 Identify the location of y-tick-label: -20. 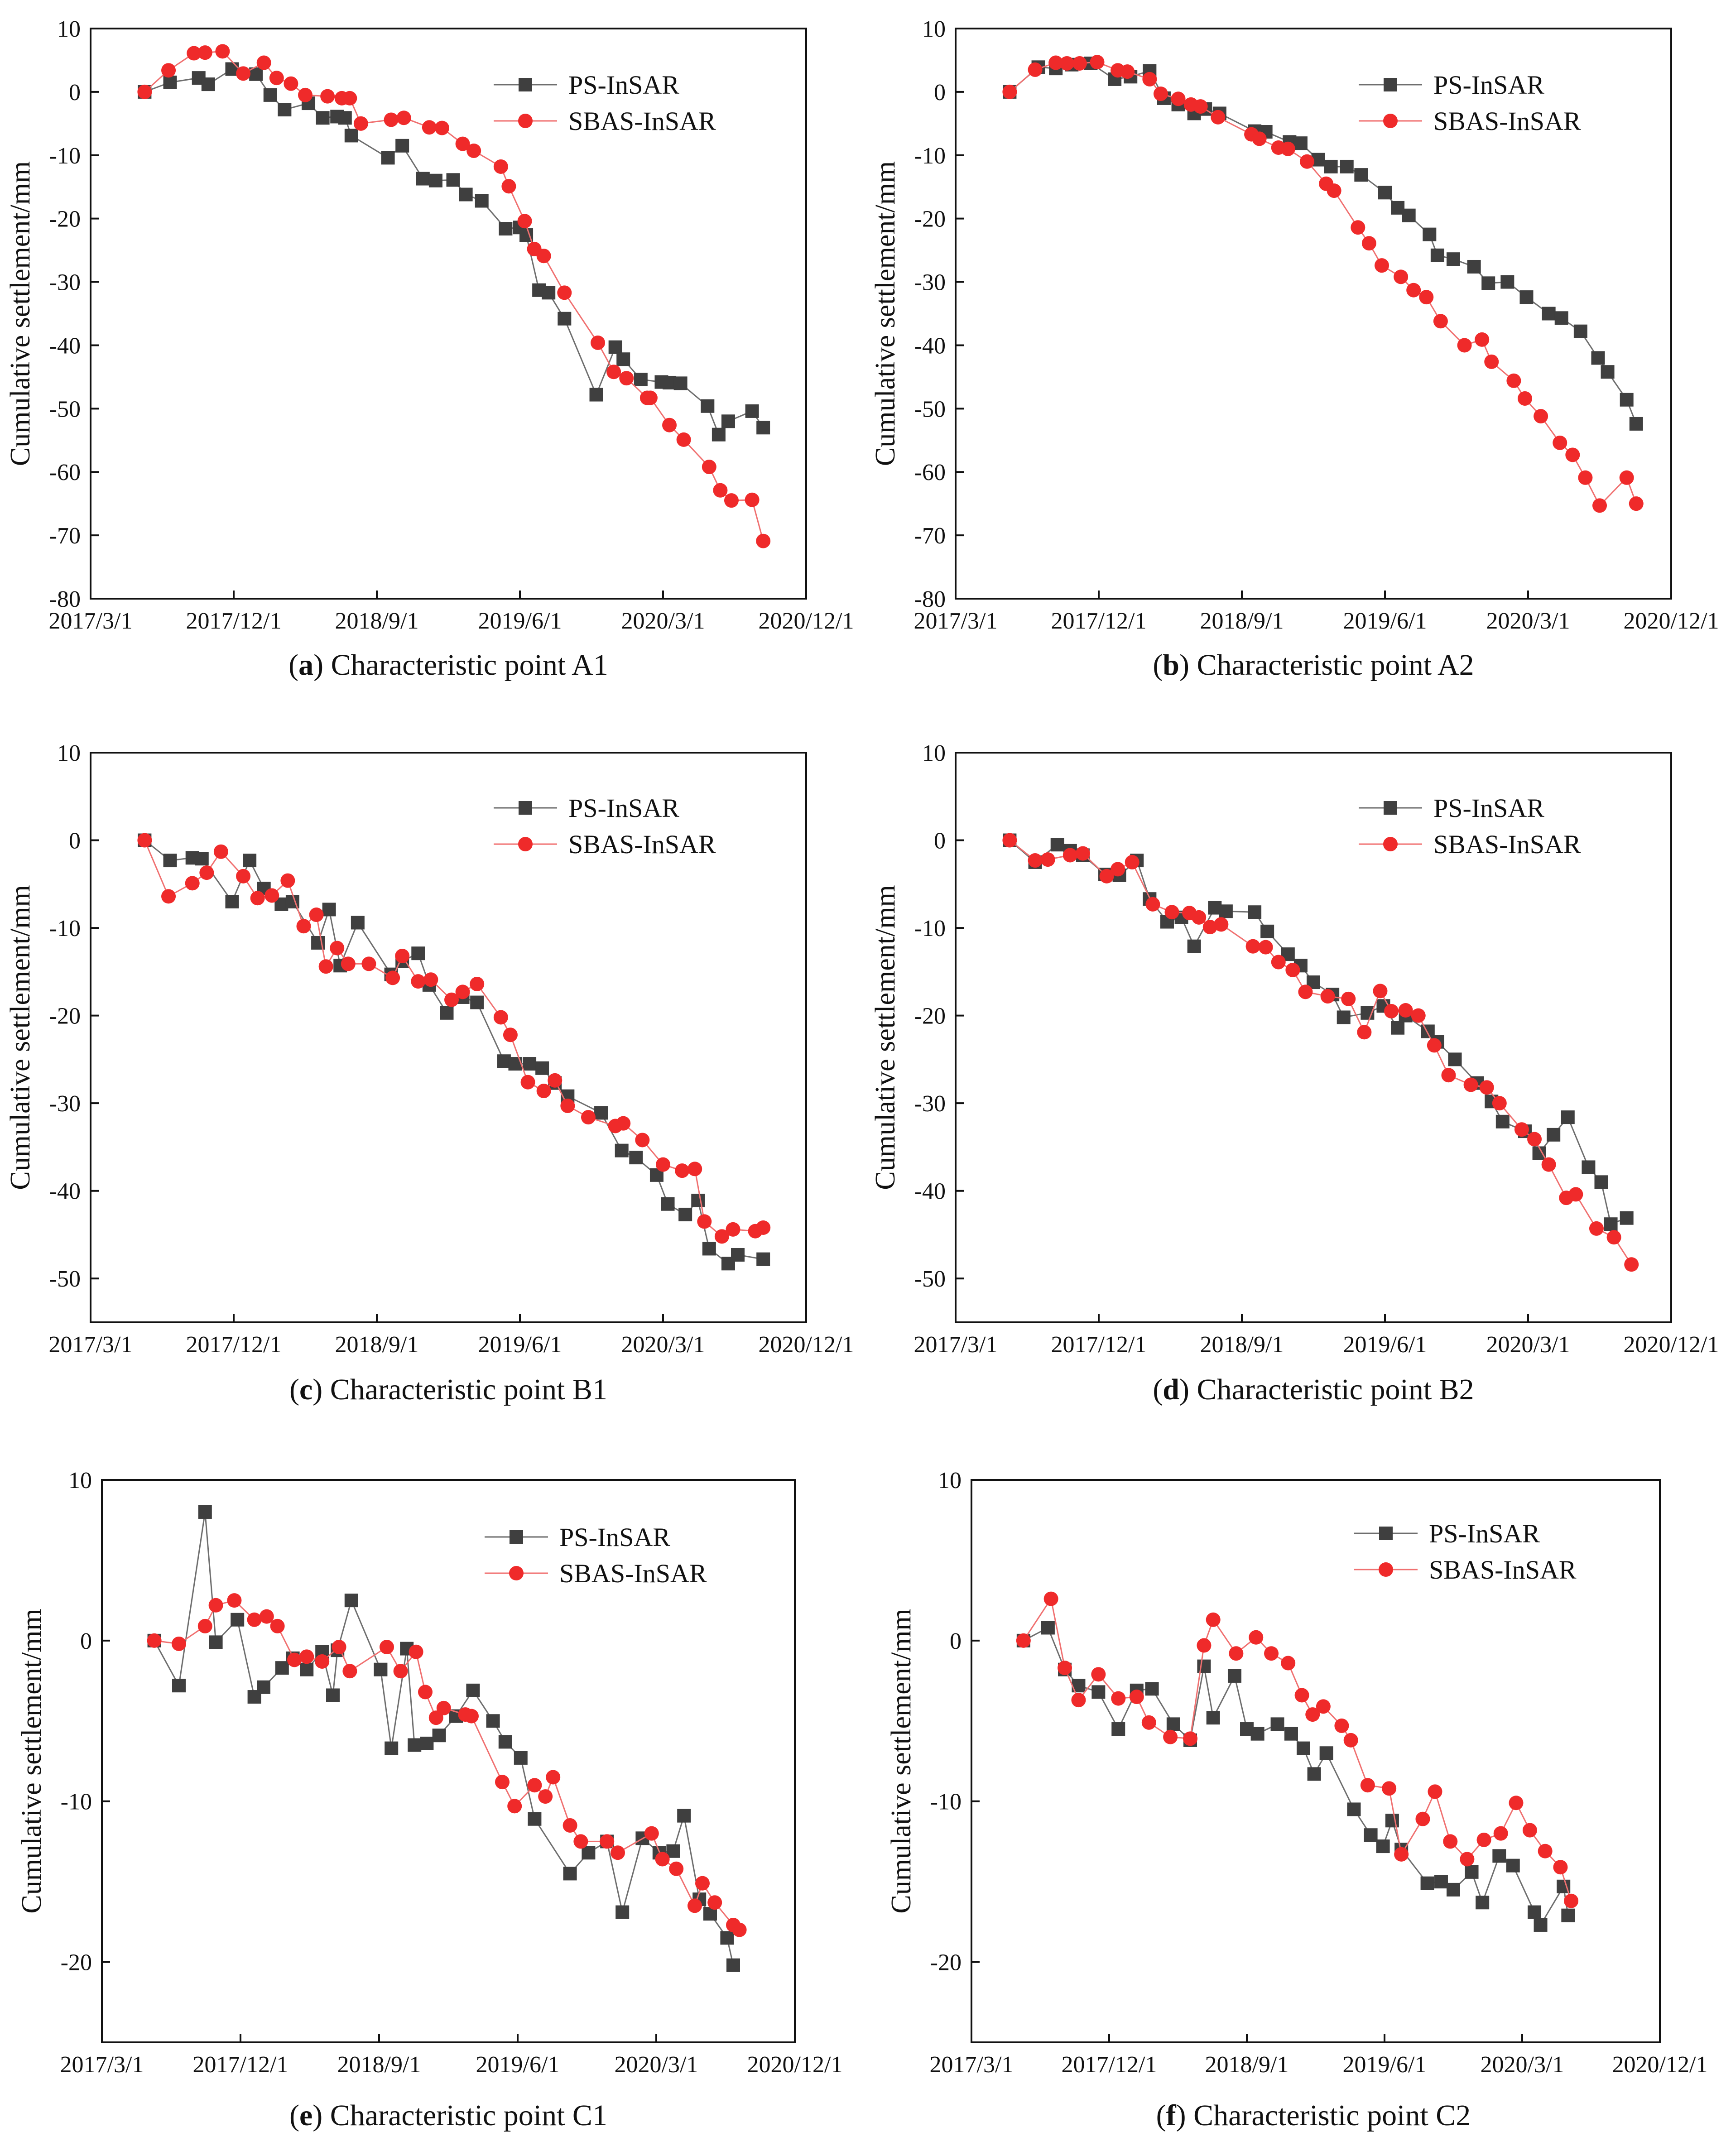
(930, 219).